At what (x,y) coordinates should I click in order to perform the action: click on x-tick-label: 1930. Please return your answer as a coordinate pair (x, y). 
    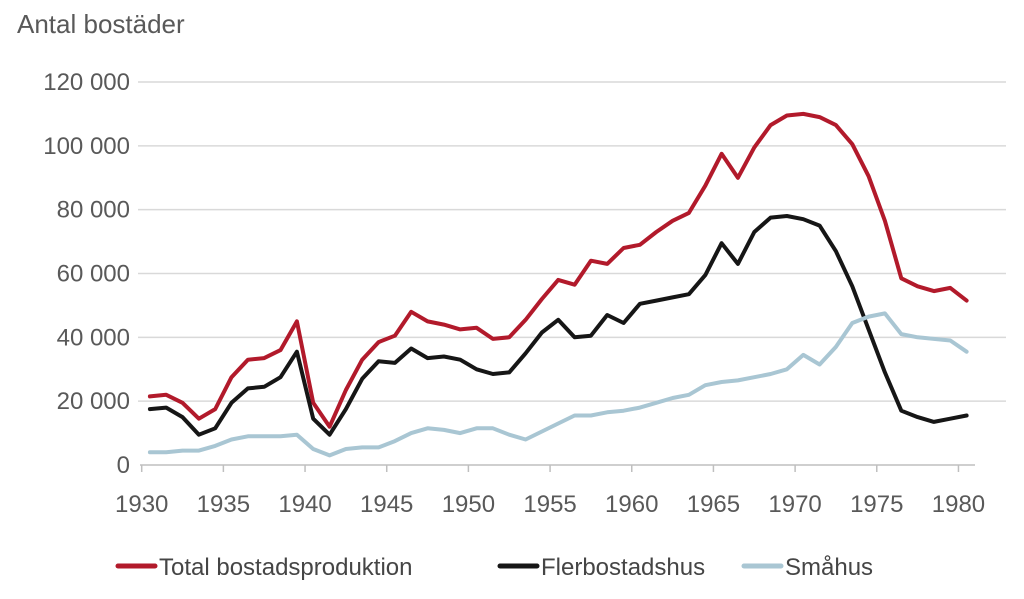
    Looking at the image, I should click on (141, 504).